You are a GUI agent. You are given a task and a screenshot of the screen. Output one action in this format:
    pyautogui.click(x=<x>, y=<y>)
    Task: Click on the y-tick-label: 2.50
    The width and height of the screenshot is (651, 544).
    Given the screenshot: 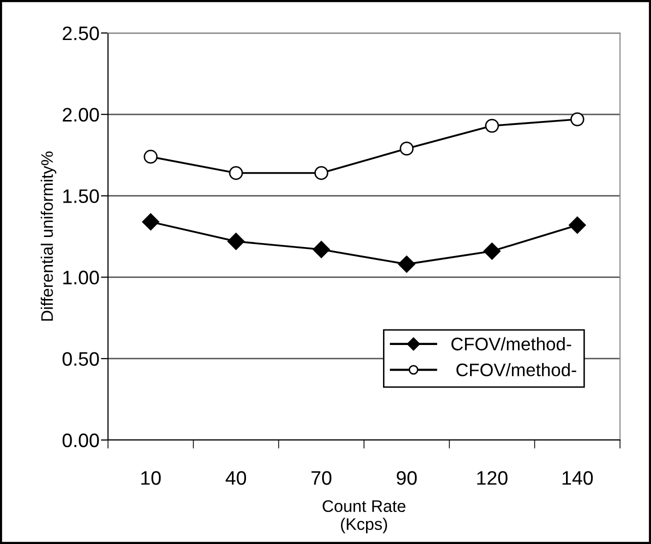 What is the action you would take?
    pyautogui.click(x=80, y=33)
    